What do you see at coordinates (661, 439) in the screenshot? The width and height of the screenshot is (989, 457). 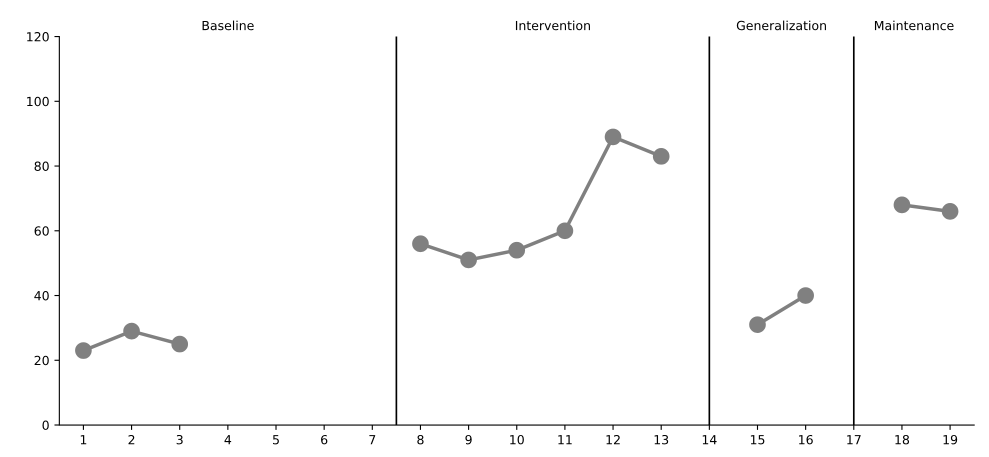 I see `x-tick-label: 13` at bounding box center [661, 439].